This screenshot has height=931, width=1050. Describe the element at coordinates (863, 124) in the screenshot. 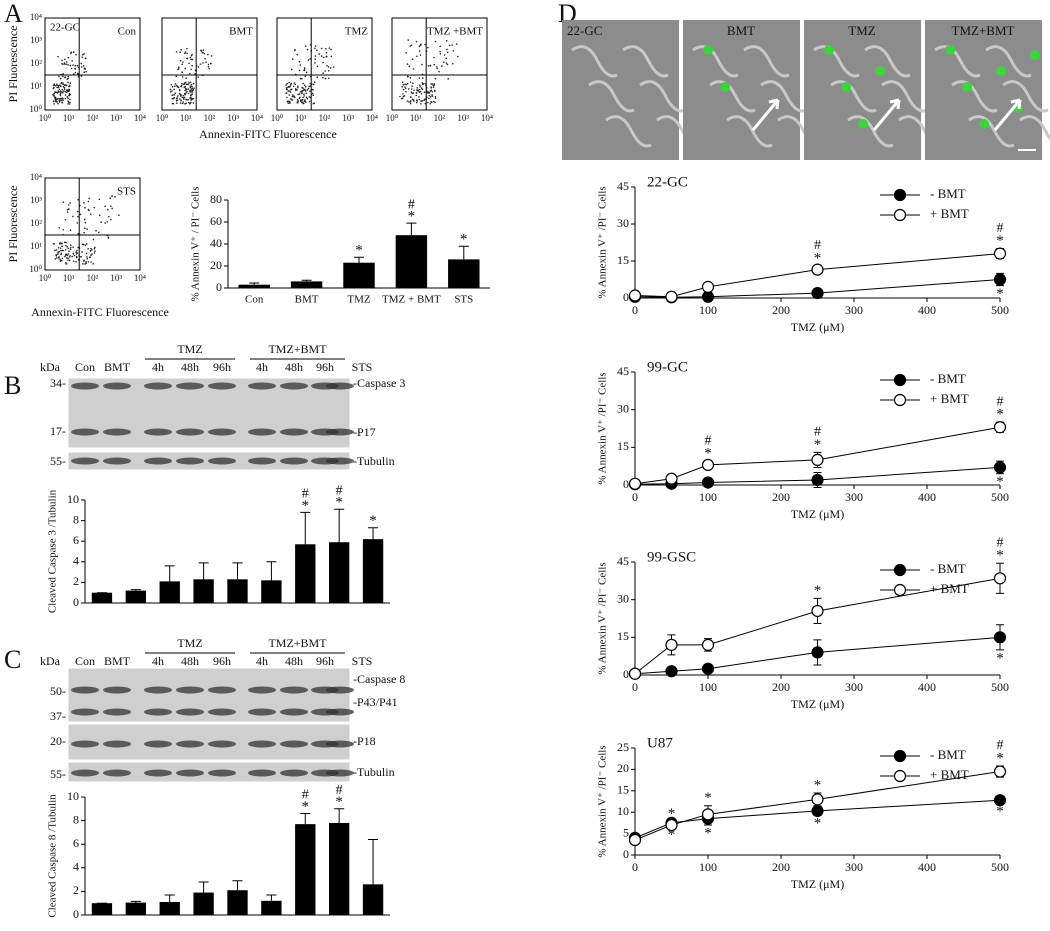

I see `green-cell` at that location.